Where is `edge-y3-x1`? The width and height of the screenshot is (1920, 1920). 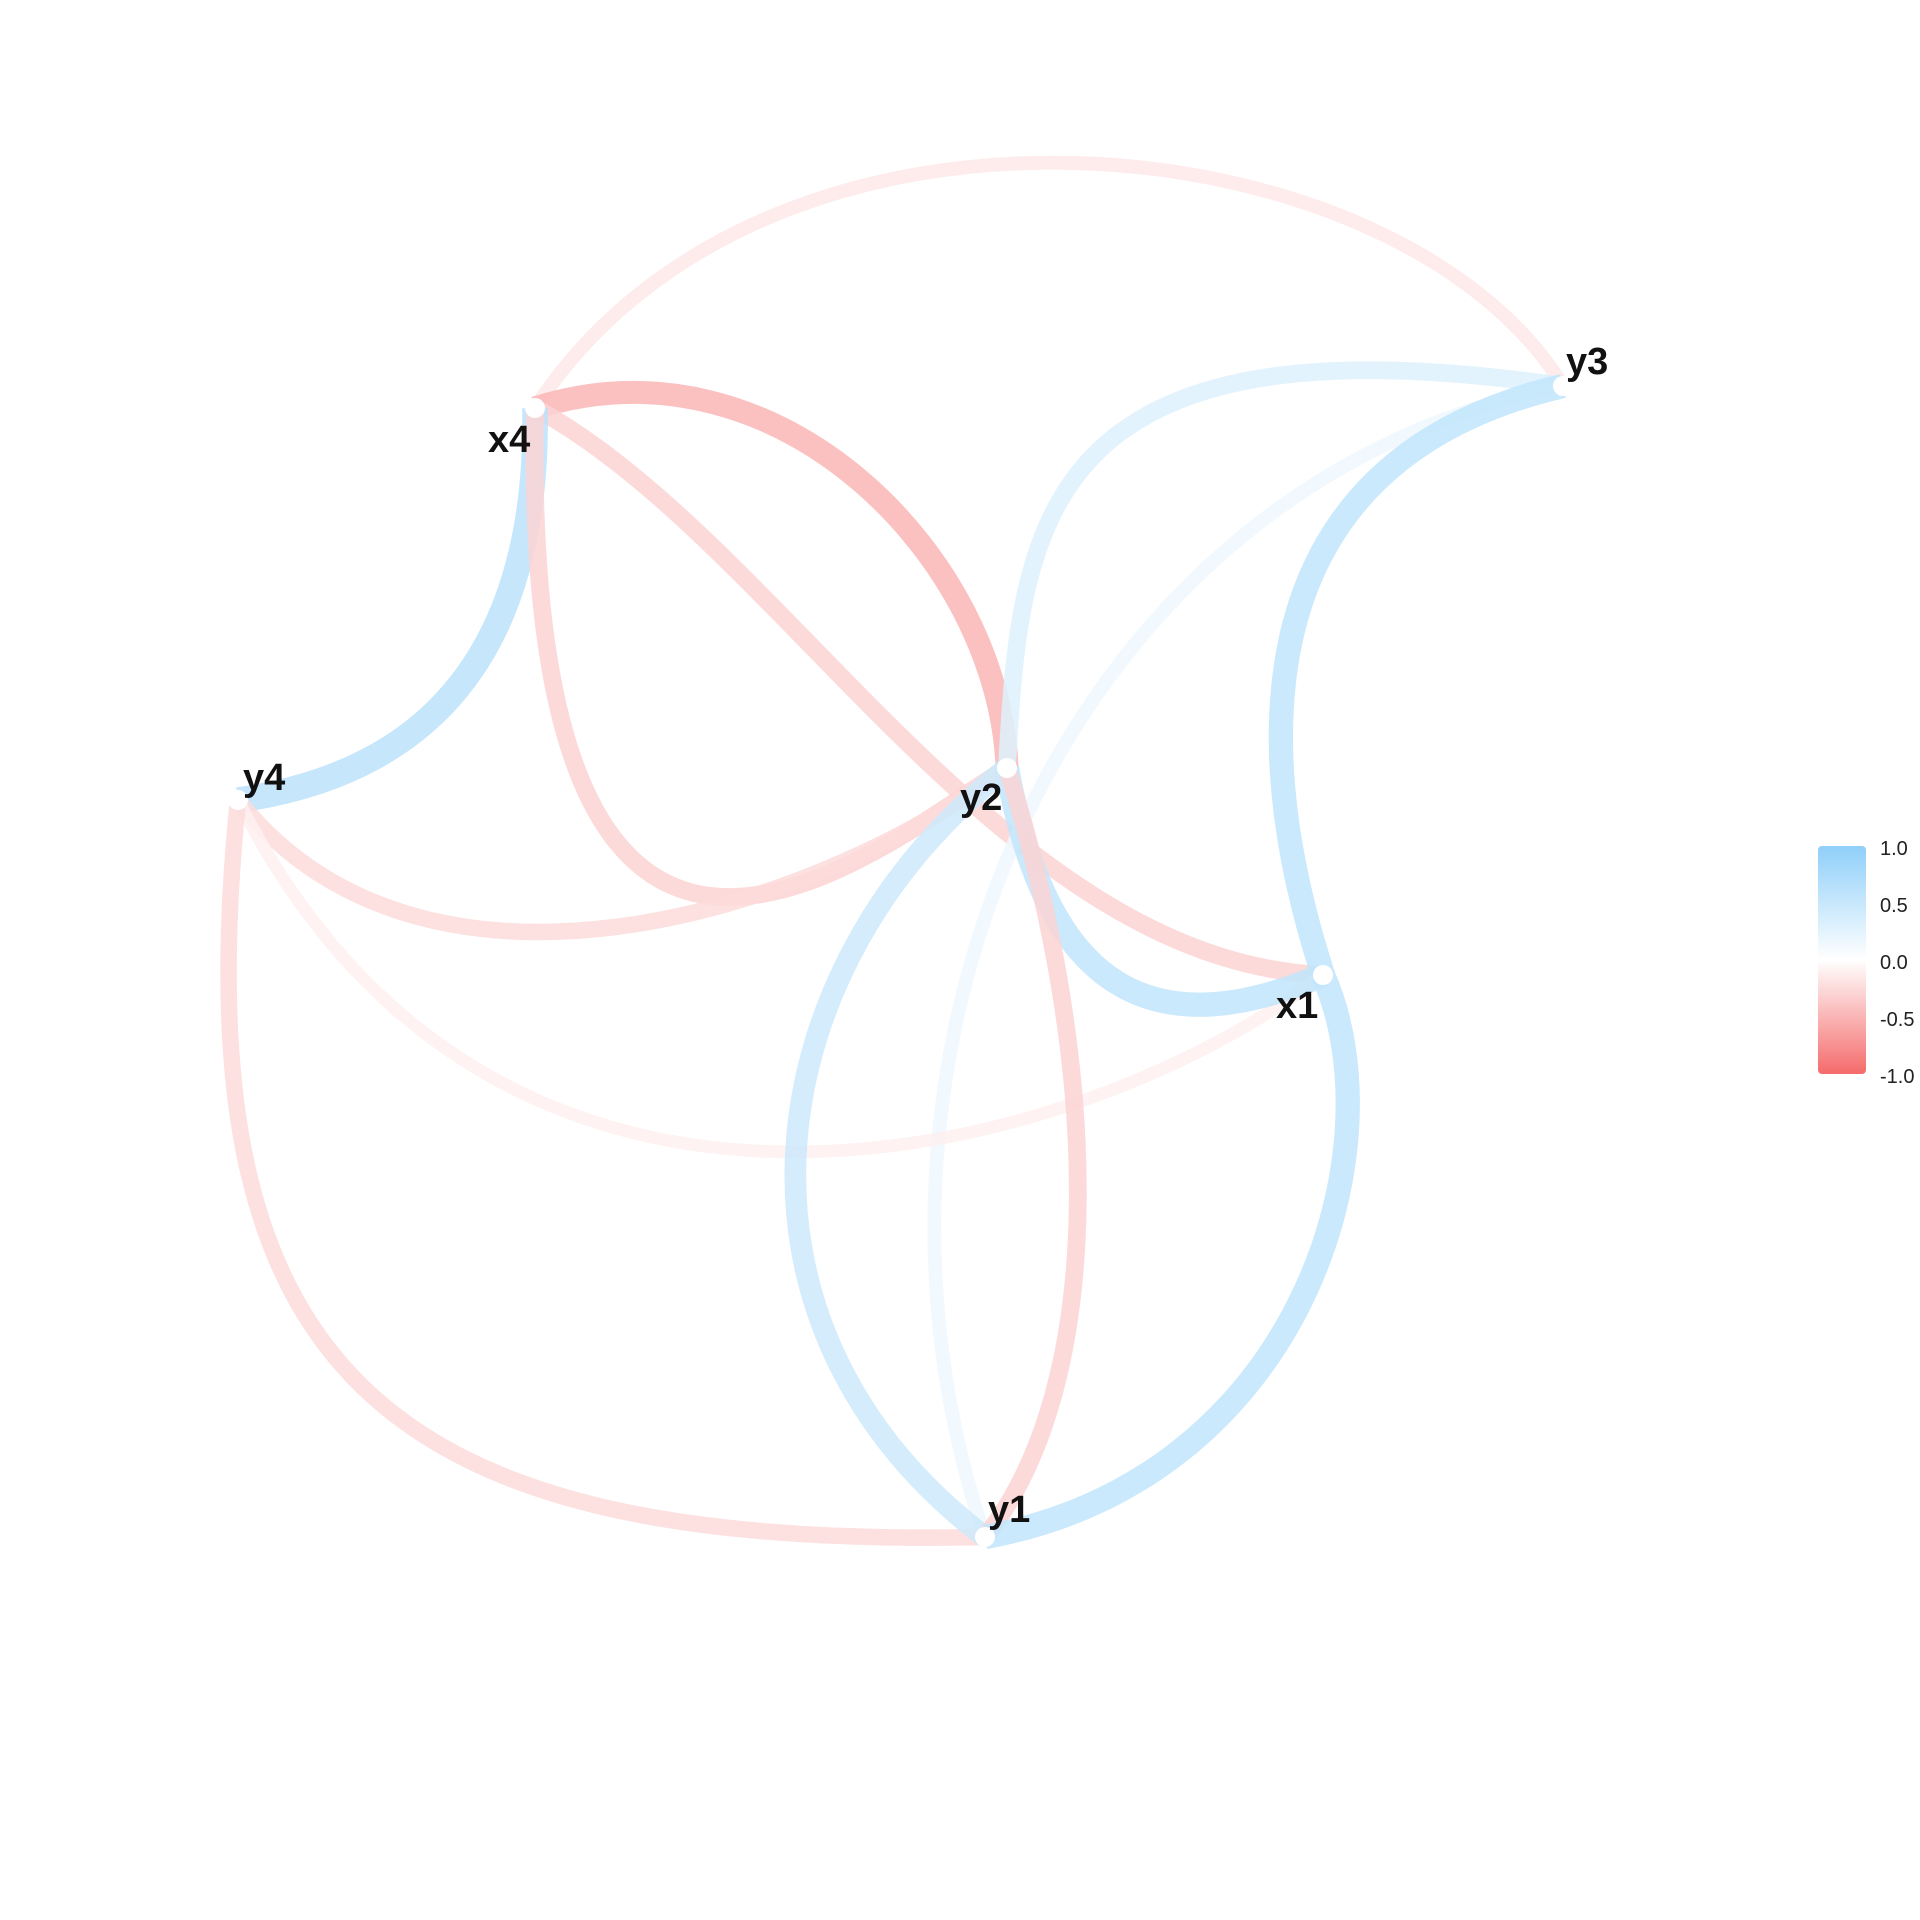 edge-y3-x1 is located at coordinates (1417, 676).